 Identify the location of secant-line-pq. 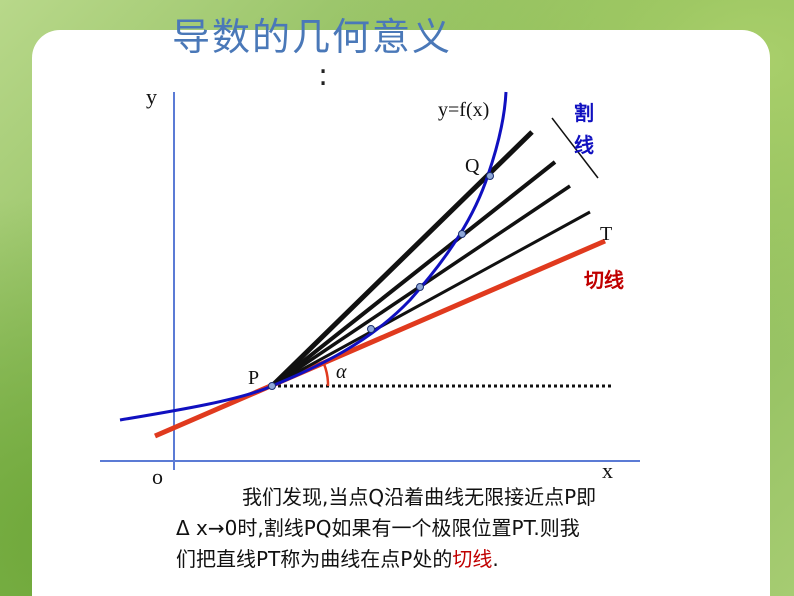
(402, 259).